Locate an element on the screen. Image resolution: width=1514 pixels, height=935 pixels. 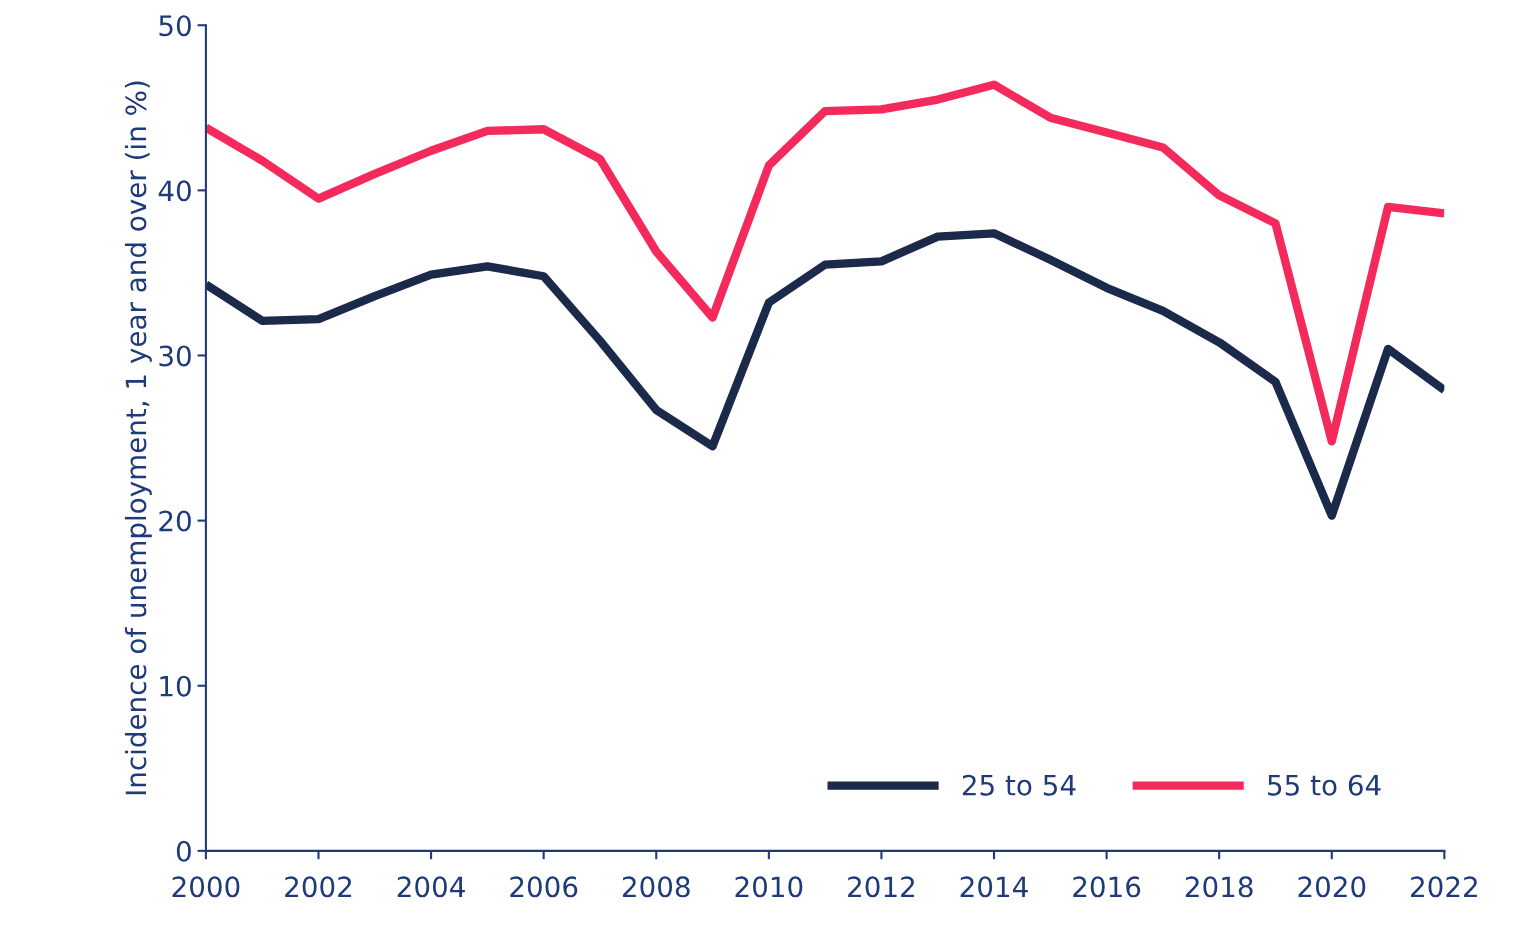
x-tick-label: 2000 is located at coordinates (206, 887).